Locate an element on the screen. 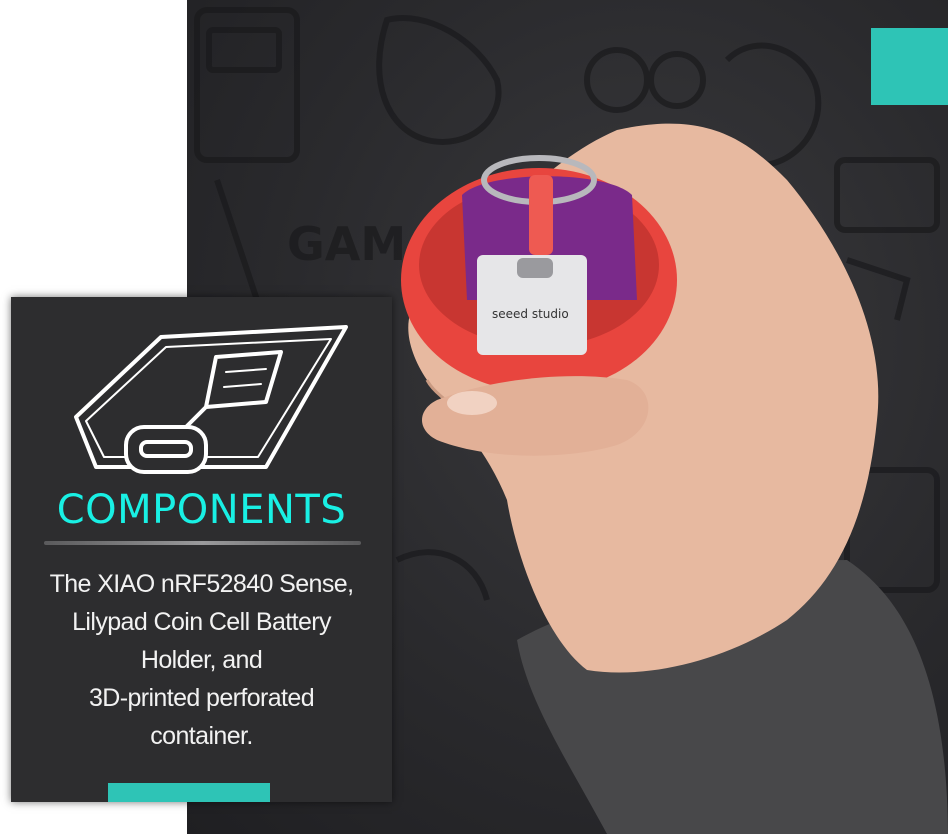 The width and height of the screenshot is (948, 834). svg-text: GAM is located at coordinates (346, 244).